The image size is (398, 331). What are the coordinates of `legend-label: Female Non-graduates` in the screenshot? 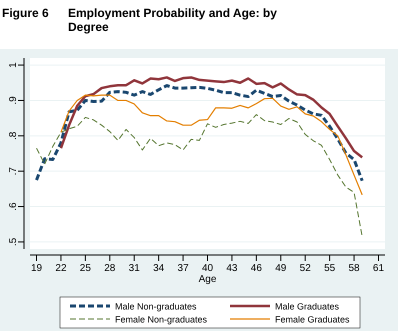 It's located at (161, 319).